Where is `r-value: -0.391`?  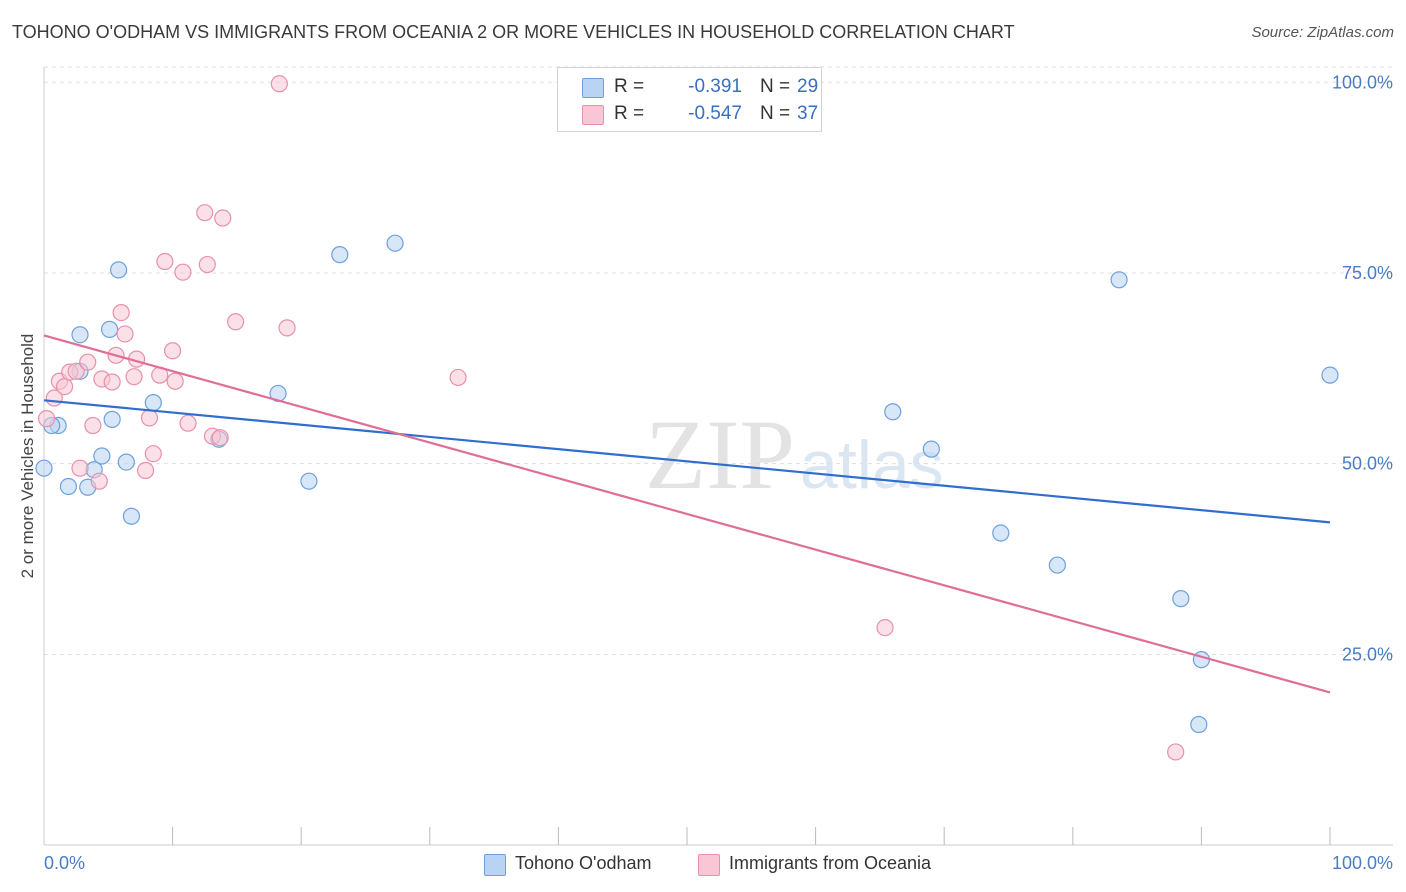 r-value: -0.391 is located at coordinates (715, 86).